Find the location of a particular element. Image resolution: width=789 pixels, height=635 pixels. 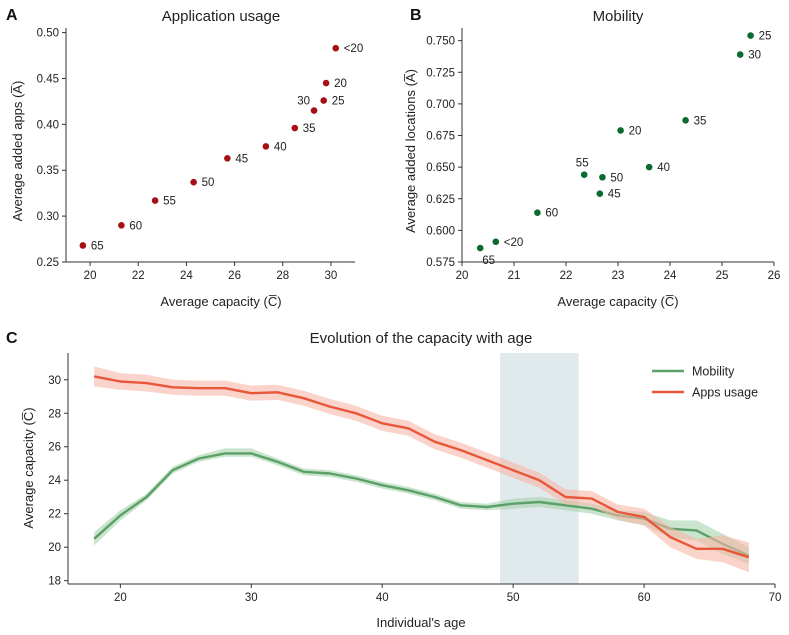

y-tick-label: 0.675 is located at coordinates (440, 137).